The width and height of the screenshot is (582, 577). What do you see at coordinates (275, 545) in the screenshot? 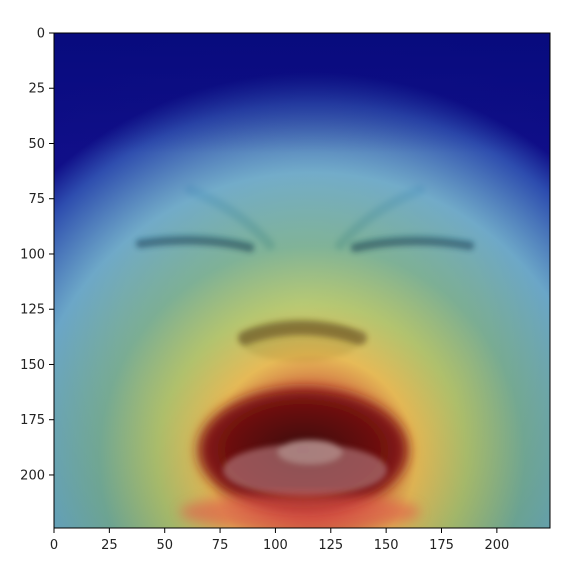
I see `x-tick-label: 100` at bounding box center [275, 545].